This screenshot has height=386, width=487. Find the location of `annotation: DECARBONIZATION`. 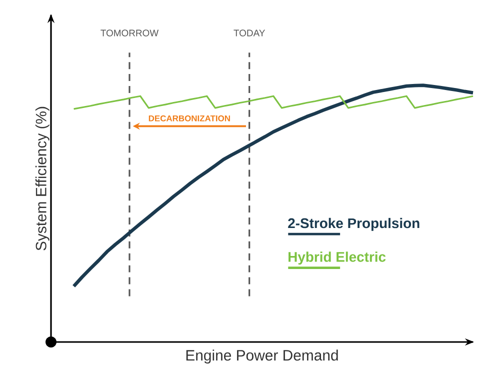

annotation: DECARBONIZATION is located at coordinates (189, 118).